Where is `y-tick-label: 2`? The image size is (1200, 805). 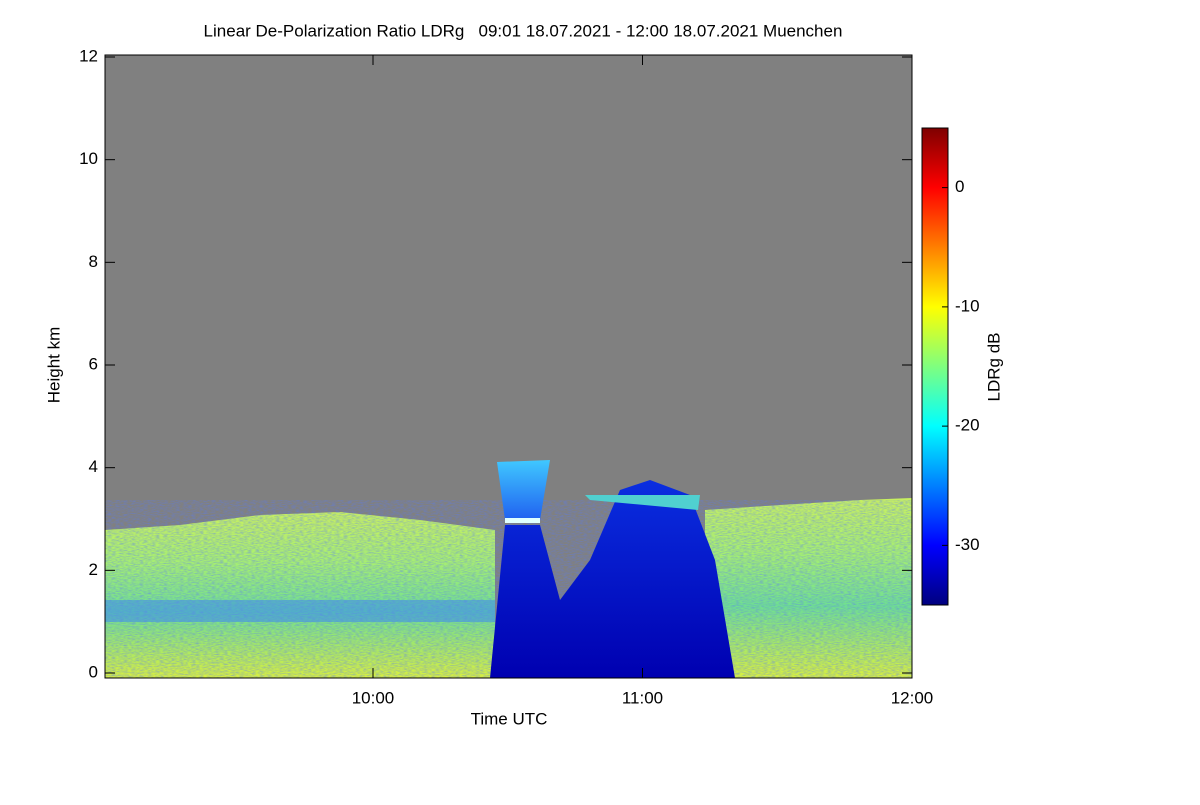
y-tick-label: 2 is located at coordinates (93, 569).